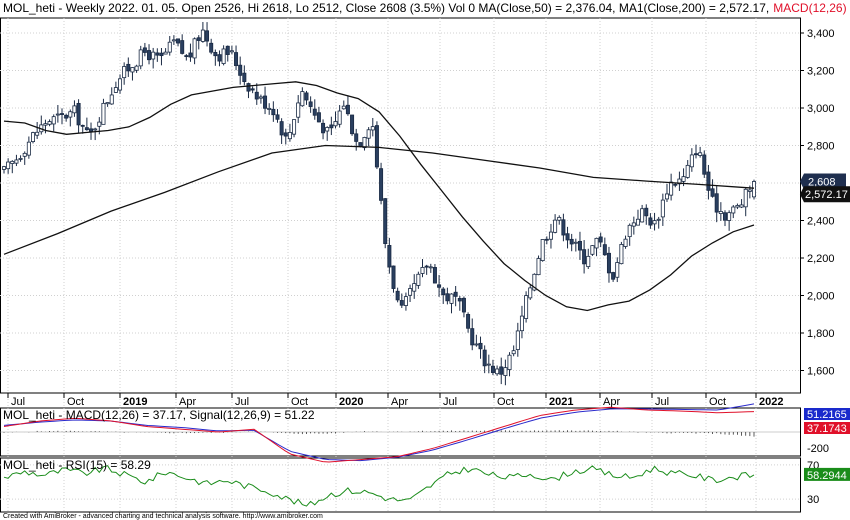 The width and height of the screenshot is (850, 520). I want to click on y-tick-label: 3,400, so click(821, 34).